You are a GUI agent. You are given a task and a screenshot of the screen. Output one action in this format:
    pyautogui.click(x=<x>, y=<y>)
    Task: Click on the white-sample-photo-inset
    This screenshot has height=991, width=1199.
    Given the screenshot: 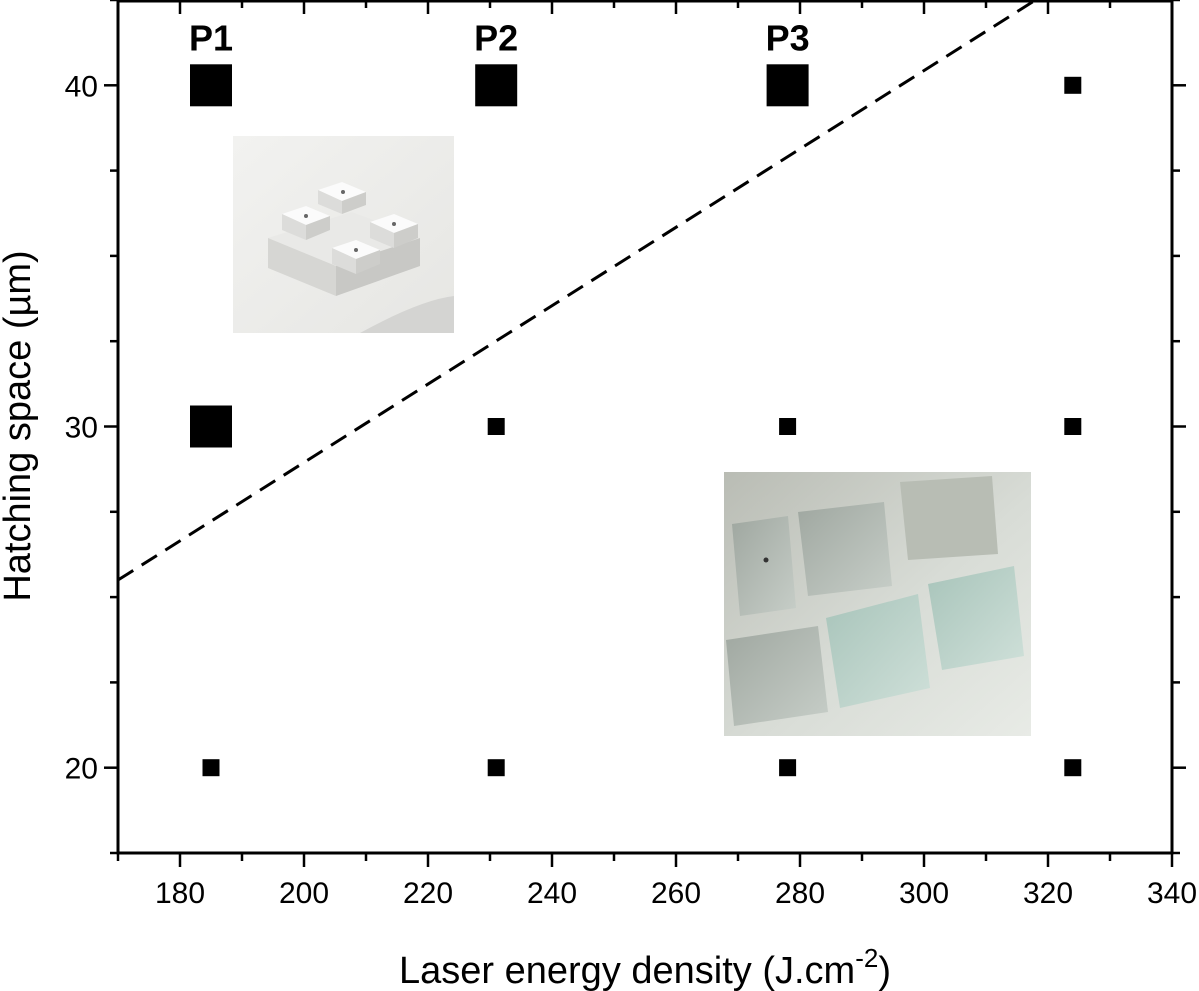 What is the action you would take?
    pyautogui.click(x=343, y=234)
    